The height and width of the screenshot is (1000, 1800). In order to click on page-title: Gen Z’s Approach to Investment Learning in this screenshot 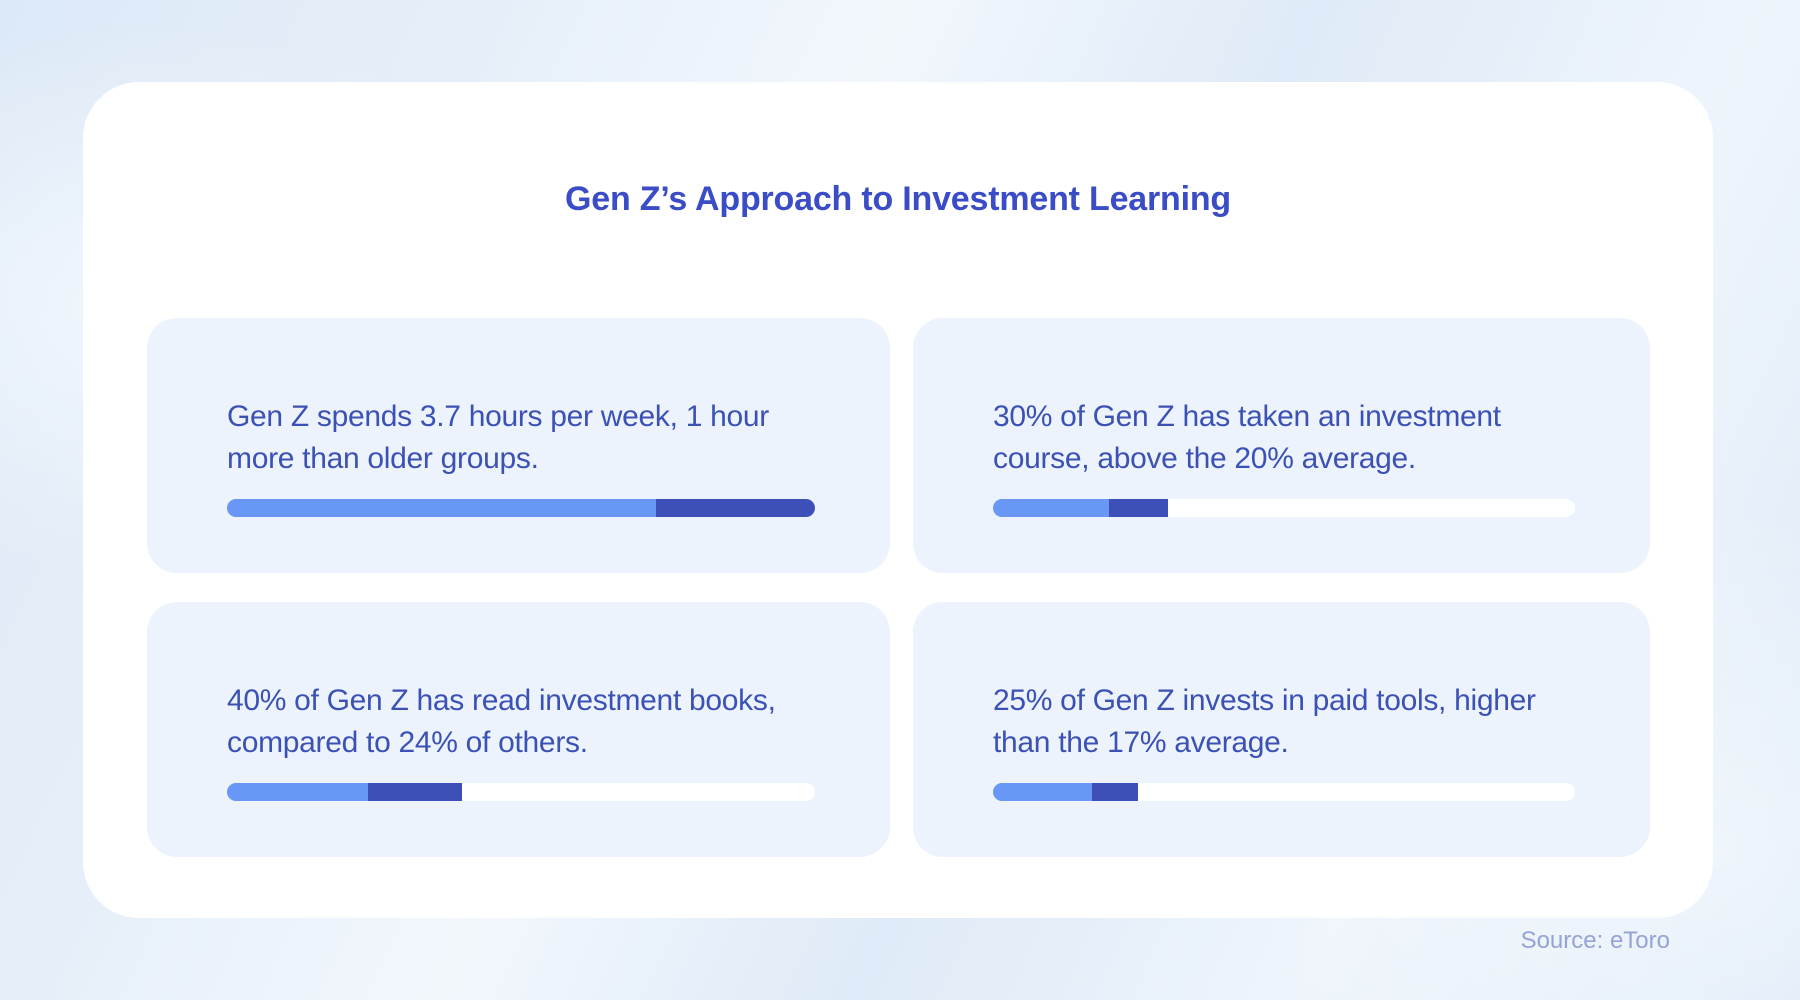, I will do `click(898, 199)`.